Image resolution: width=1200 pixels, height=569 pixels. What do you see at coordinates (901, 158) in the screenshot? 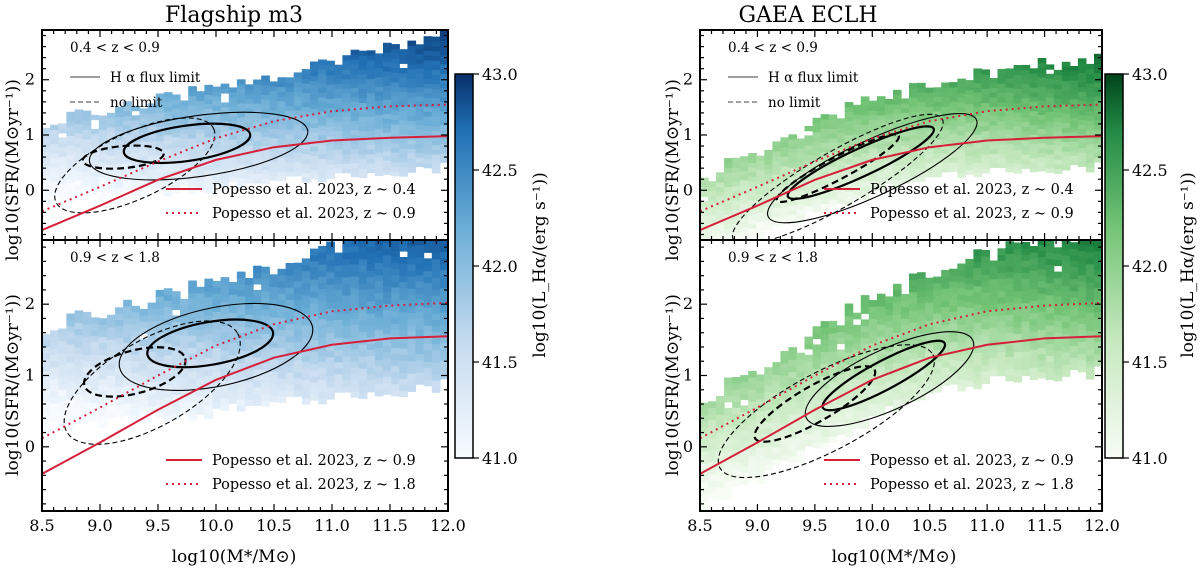
I see `series-line` at bounding box center [901, 158].